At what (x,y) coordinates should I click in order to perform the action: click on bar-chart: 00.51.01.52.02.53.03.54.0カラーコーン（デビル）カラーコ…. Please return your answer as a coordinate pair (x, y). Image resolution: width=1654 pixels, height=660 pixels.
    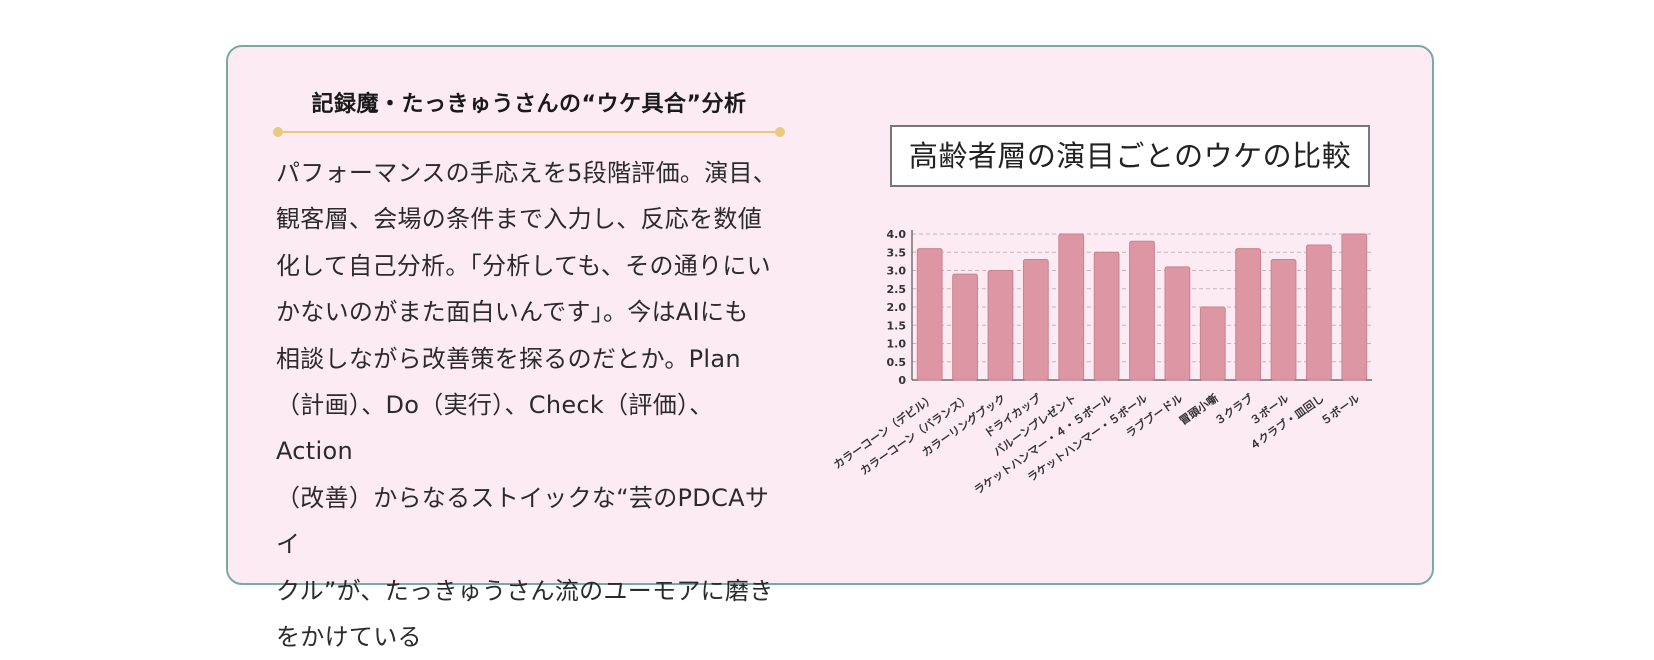
    Looking at the image, I should click on (1101, 362).